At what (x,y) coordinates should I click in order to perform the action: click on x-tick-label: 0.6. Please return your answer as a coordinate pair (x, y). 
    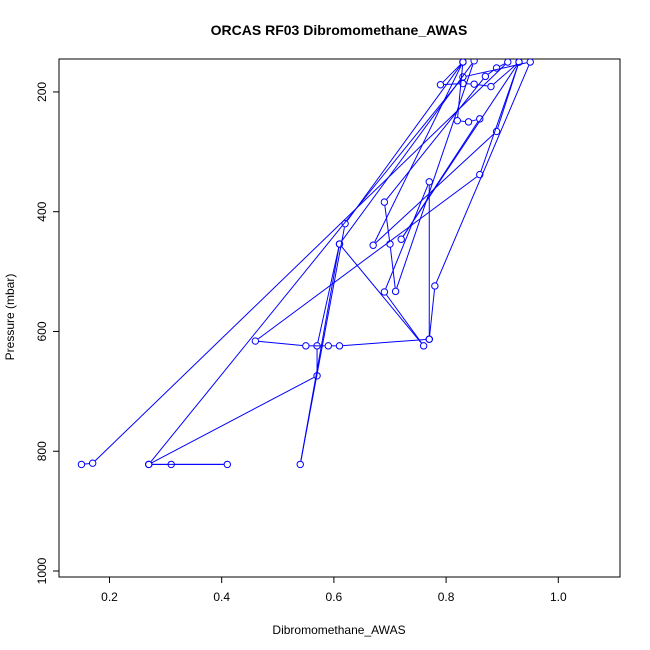
    Looking at the image, I should click on (334, 597).